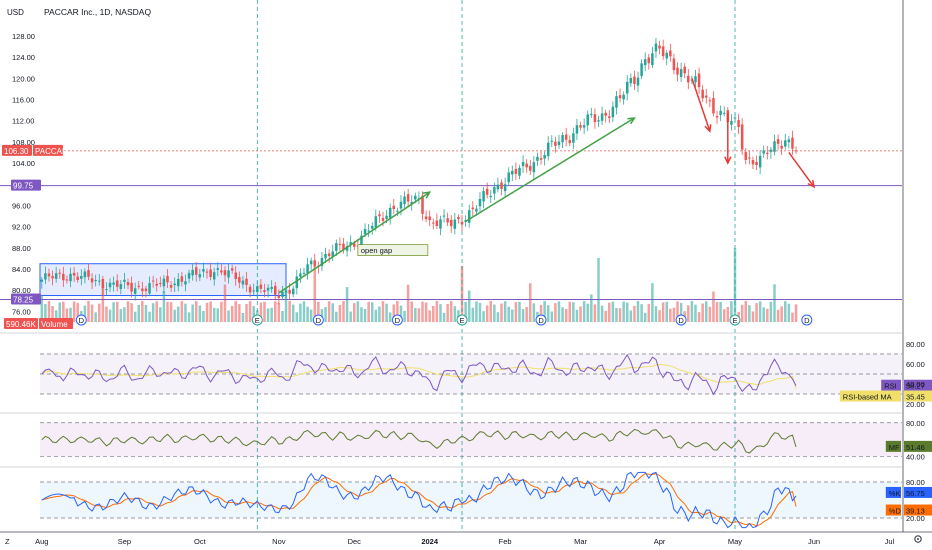  What do you see at coordinates (908, 446) in the screenshot?
I see `mf-value-tag: MF 51.46` at bounding box center [908, 446].